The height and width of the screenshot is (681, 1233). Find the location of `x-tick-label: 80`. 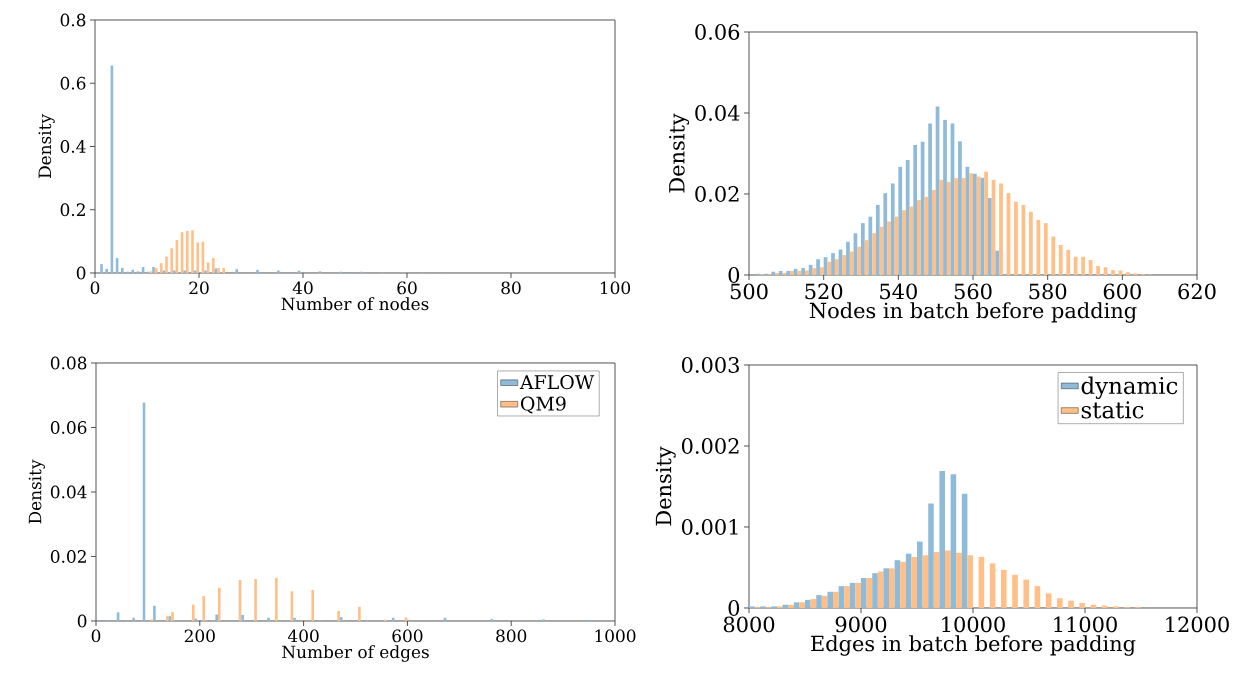

x-tick-label: 80 is located at coordinates (511, 288).